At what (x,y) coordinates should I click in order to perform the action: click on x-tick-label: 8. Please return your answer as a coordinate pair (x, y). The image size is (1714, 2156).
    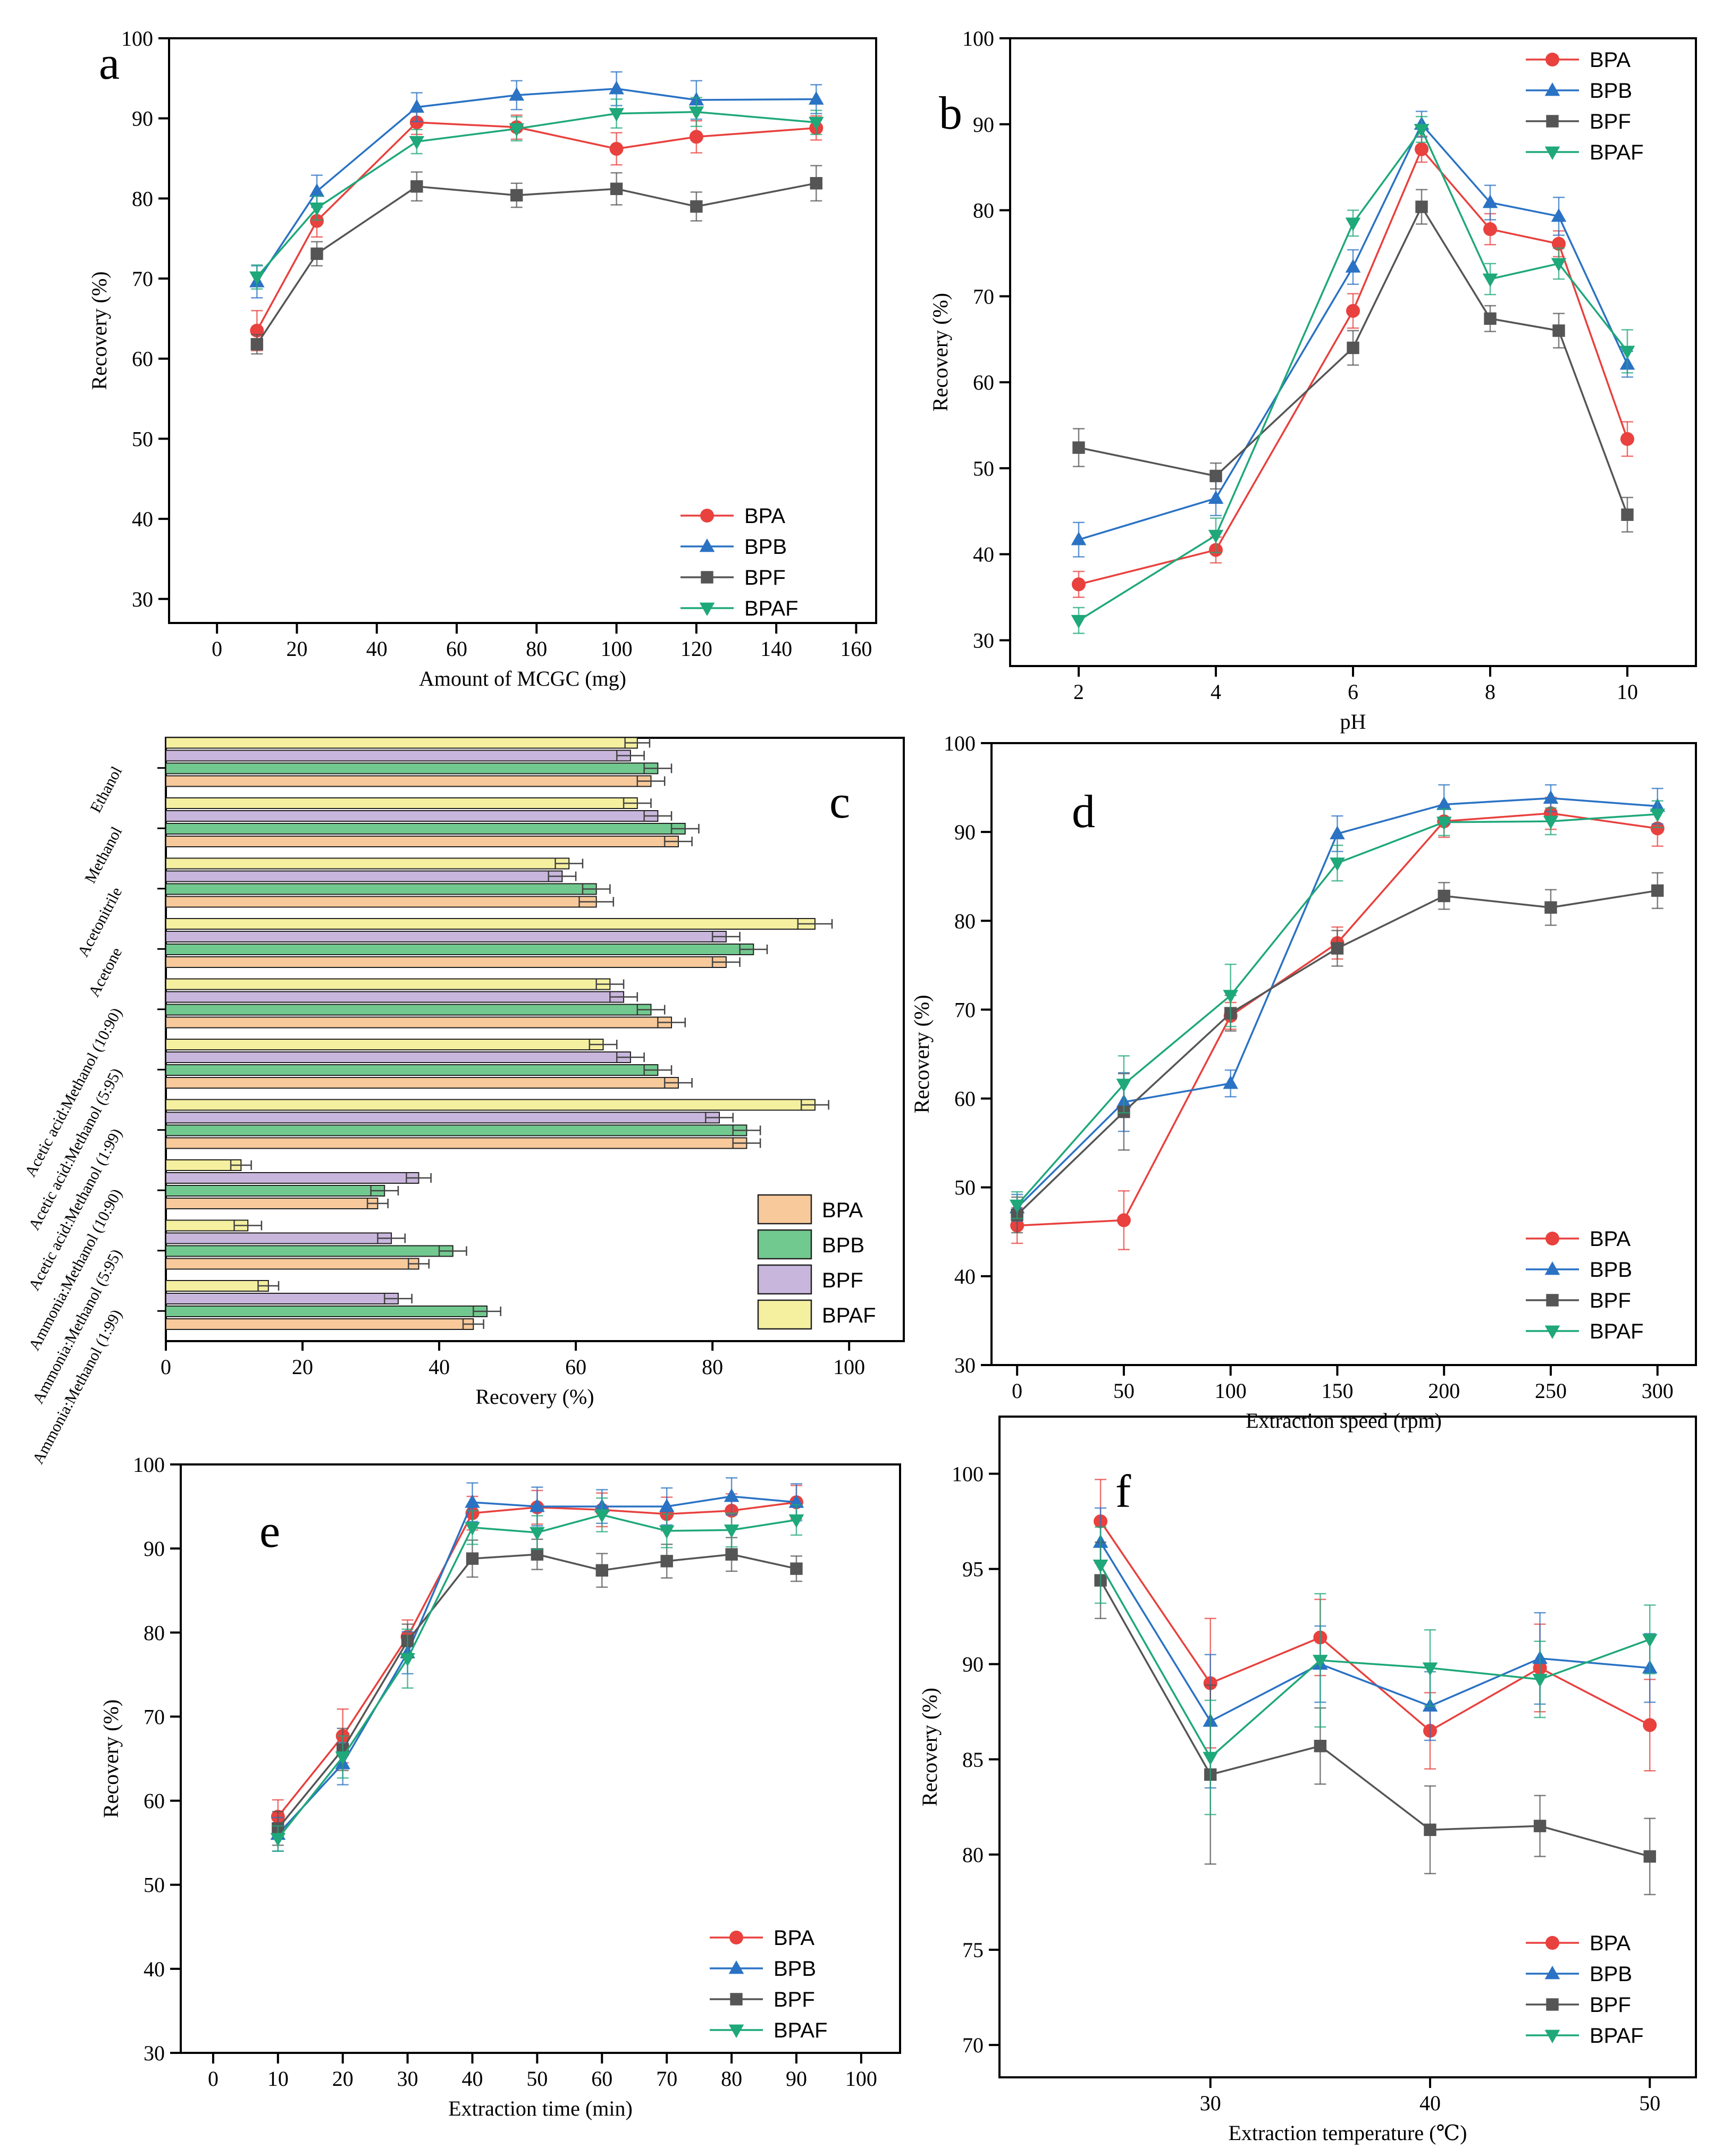
    Looking at the image, I should click on (1490, 692).